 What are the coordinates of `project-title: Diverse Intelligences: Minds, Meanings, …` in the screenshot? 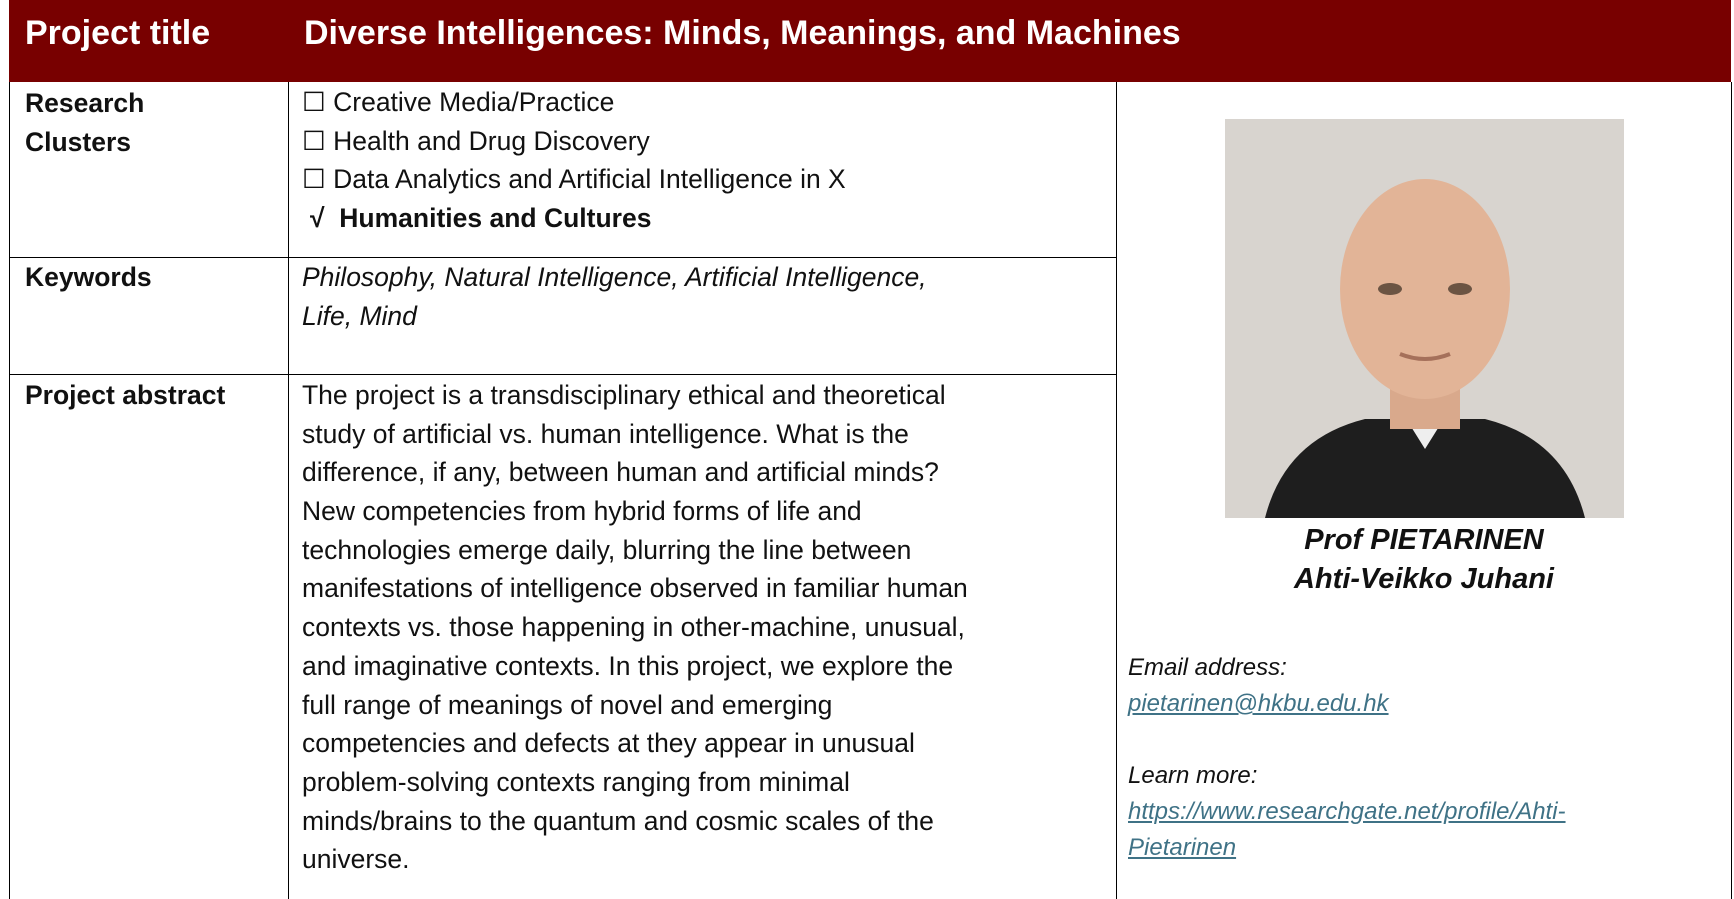 It's located at (742, 33).